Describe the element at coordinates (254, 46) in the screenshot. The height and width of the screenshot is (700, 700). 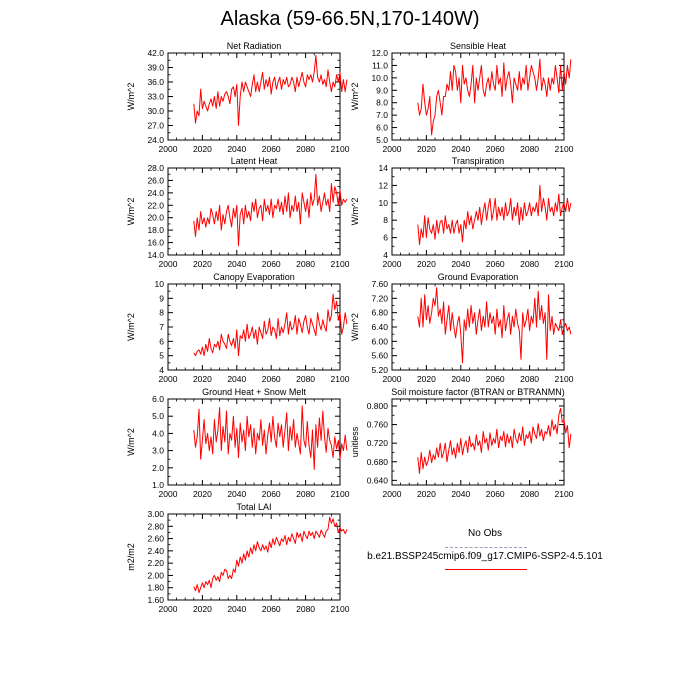
I see `panel-title: Net Radiation` at that location.